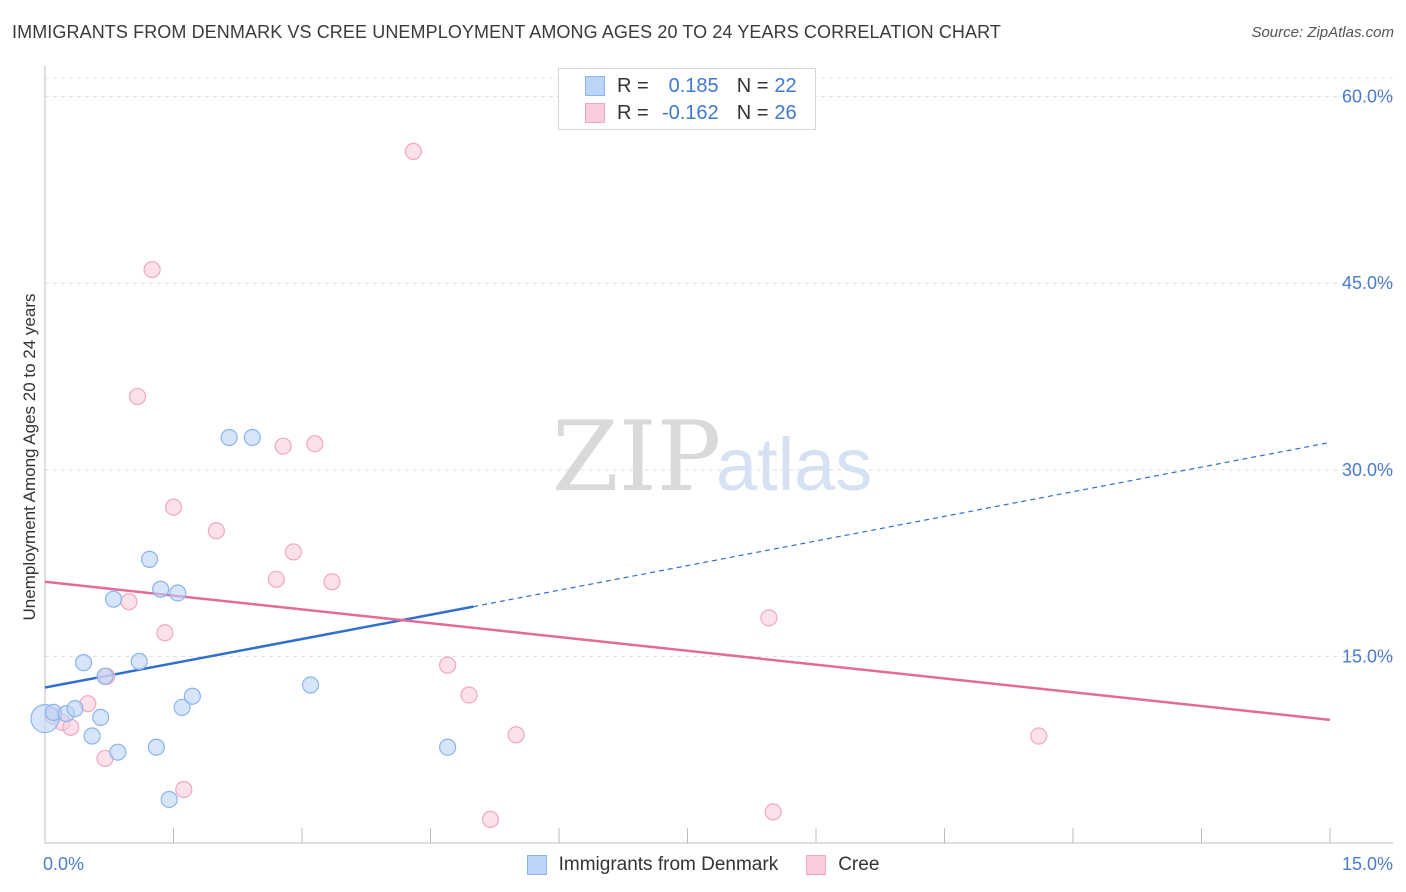 This screenshot has height=892, width=1406. Describe the element at coordinates (595, 86) in the screenshot. I see `legend-swatch-denmark` at that location.